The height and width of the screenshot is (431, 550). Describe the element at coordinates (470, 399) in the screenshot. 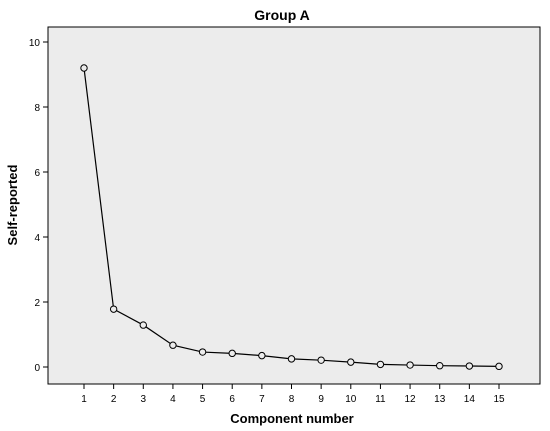

I see `x-tick-label: 14` at that location.